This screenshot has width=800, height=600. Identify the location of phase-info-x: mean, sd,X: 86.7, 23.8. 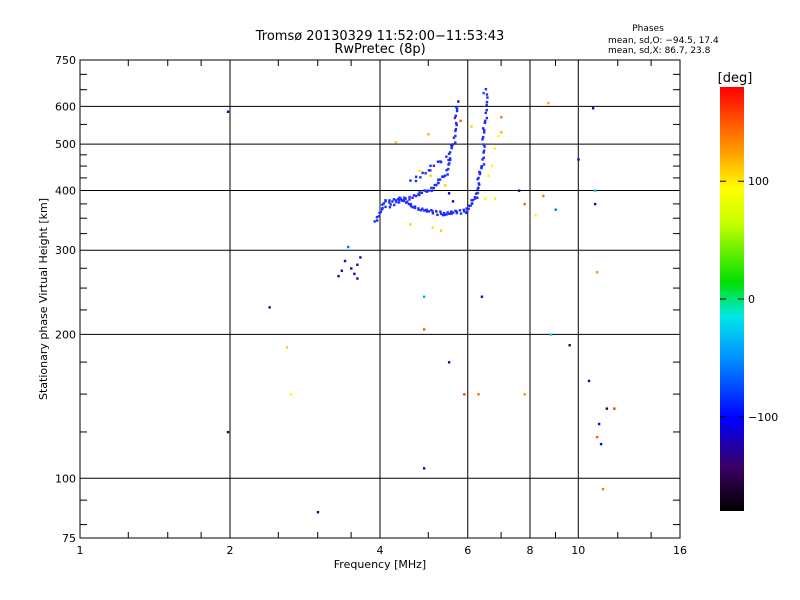
(659, 51).